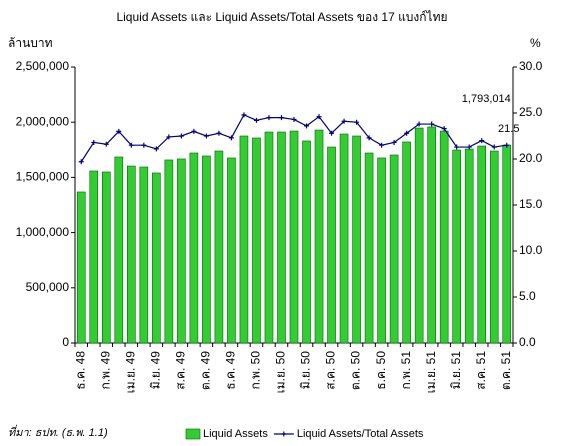 Image resolution: width=565 pixels, height=446 pixels. What do you see at coordinates (531, 204) in the screenshot?
I see `y2-tick-label: 15.0` at bounding box center [531, 204].